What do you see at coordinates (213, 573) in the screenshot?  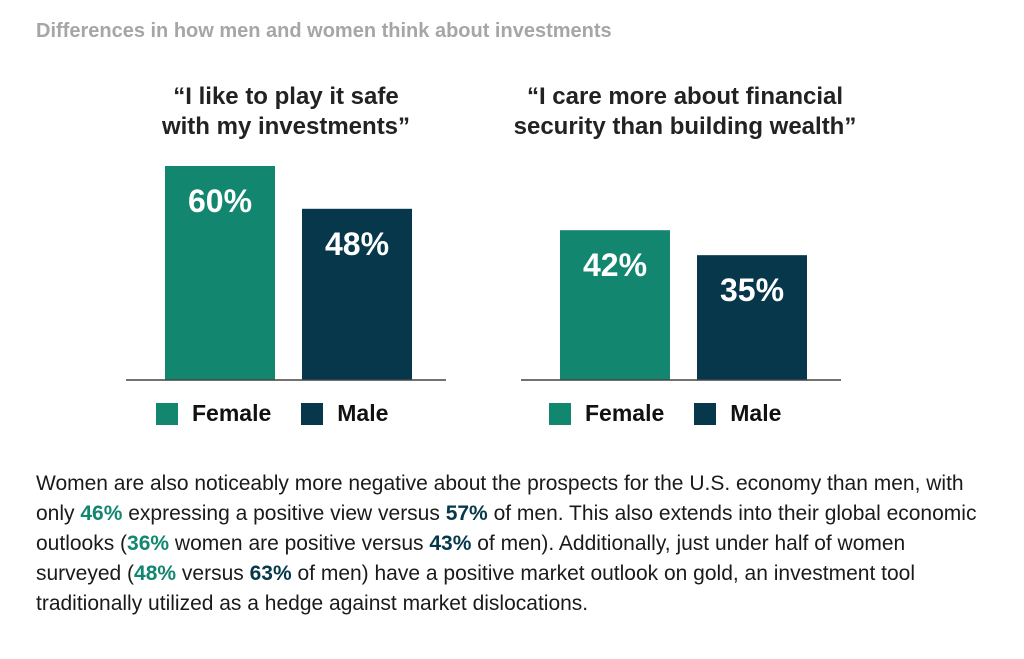 I see `paragraph-text: versus` at bounding box center [213, 573].